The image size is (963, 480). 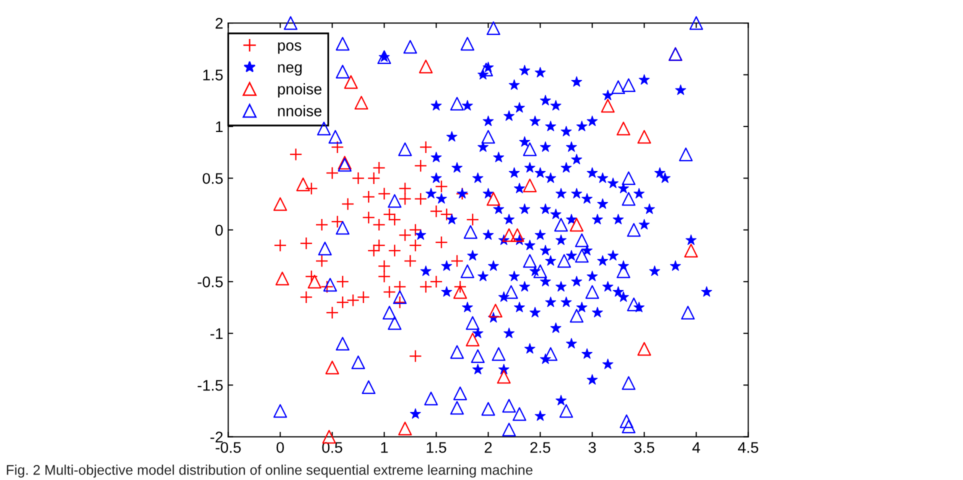 I want to click on x-tick-label: 2.5, so click(x=540, y=447).